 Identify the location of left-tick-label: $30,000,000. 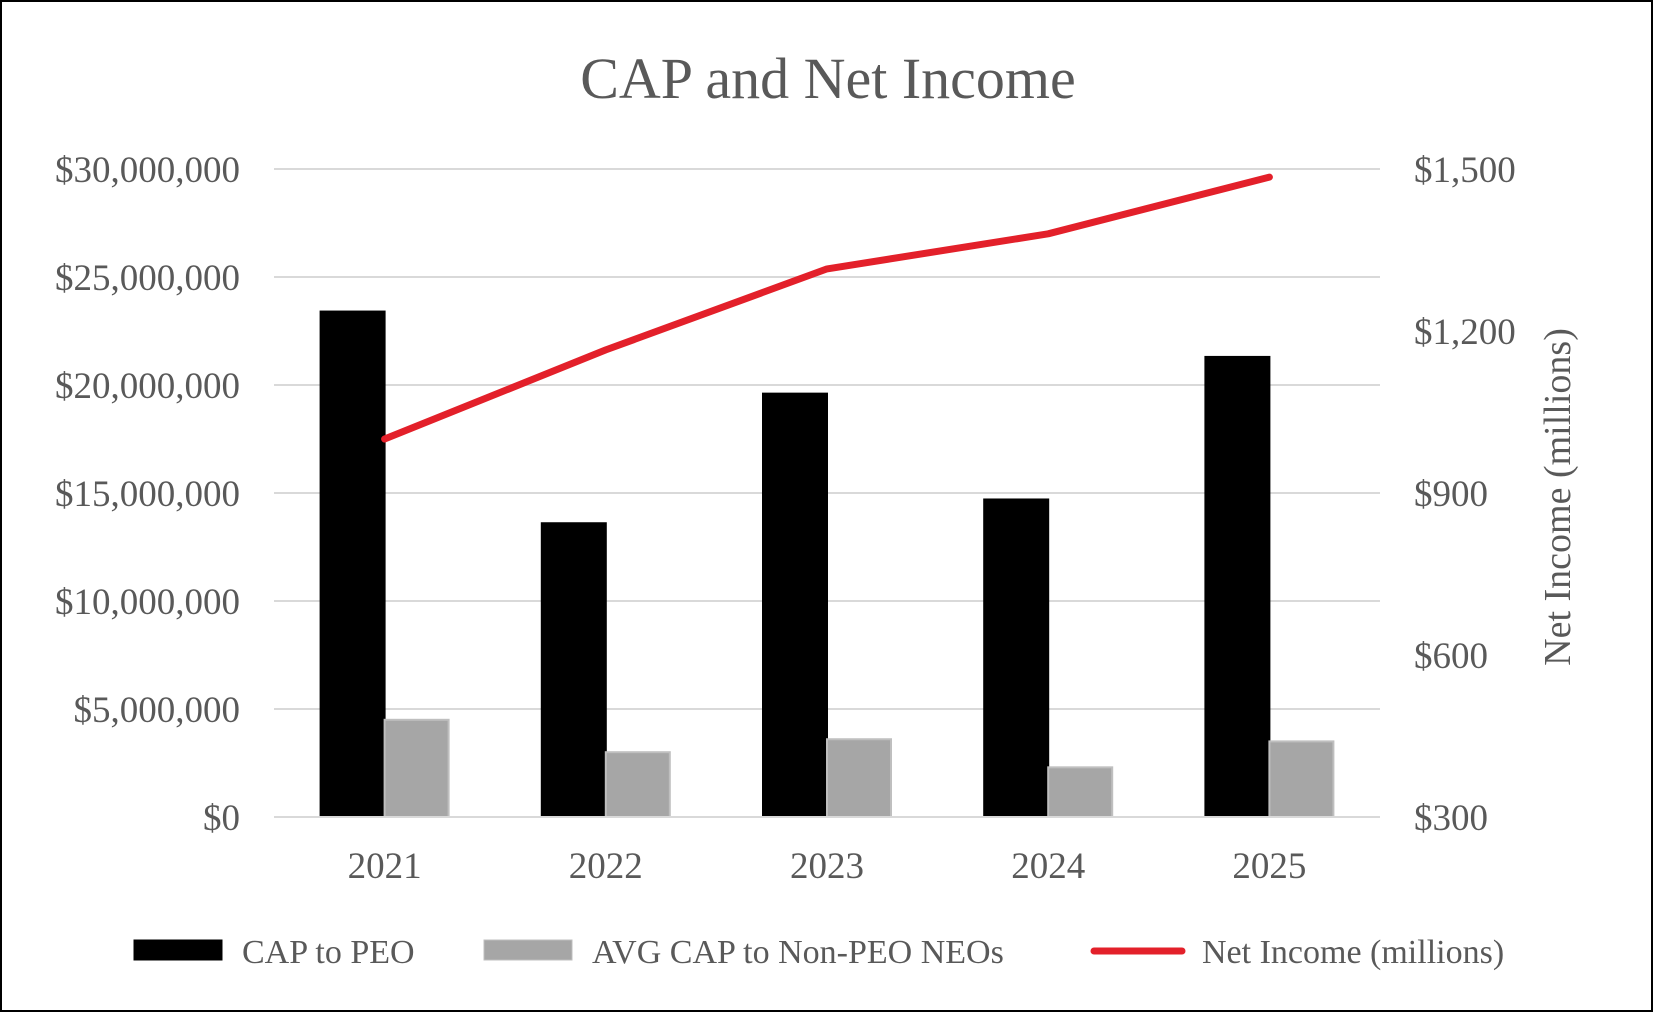
(147, 170).